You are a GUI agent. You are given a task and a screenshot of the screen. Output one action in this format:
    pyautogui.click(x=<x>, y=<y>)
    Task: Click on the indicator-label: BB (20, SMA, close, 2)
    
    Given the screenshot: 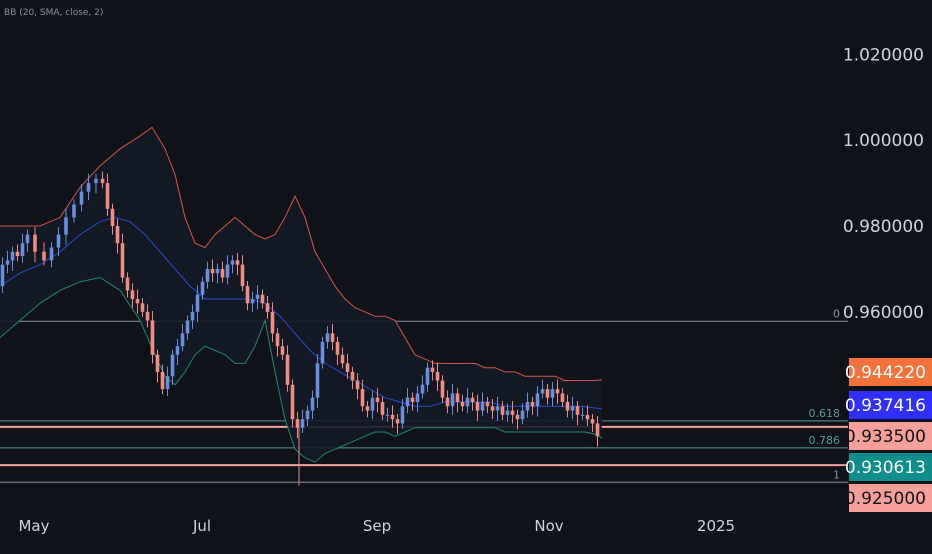 What is the action you would take?
    pyautogui.click(x=54, y=13)
    